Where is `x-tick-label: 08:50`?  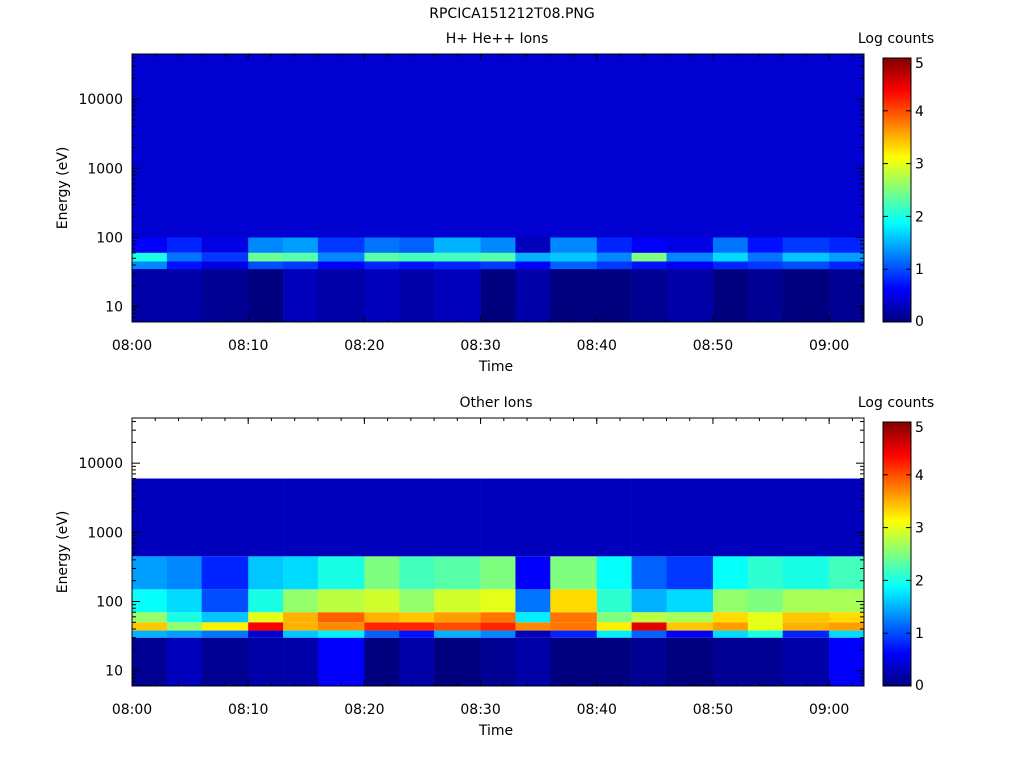 x-tick-label: 08:50 is located at coordinates (713, 710).